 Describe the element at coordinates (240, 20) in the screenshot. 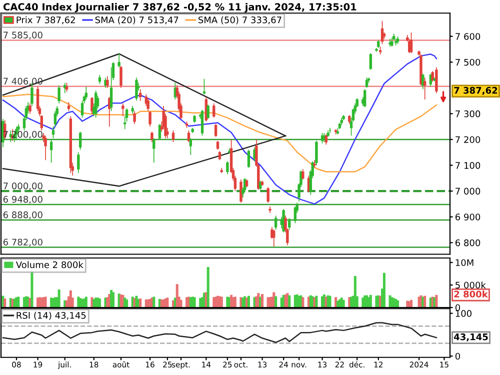

I see `legend-label: SMA (50) 7 333,67` at that location.